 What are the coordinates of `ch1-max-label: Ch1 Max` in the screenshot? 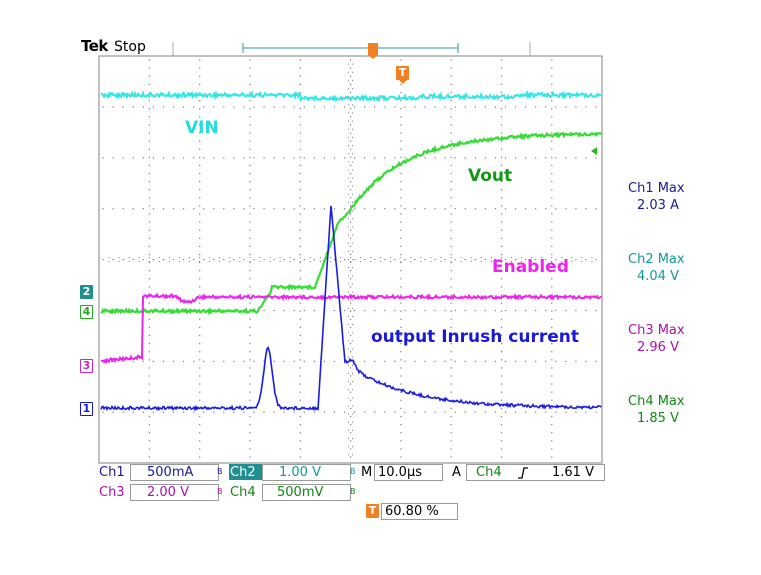 It's located at (656, 188).